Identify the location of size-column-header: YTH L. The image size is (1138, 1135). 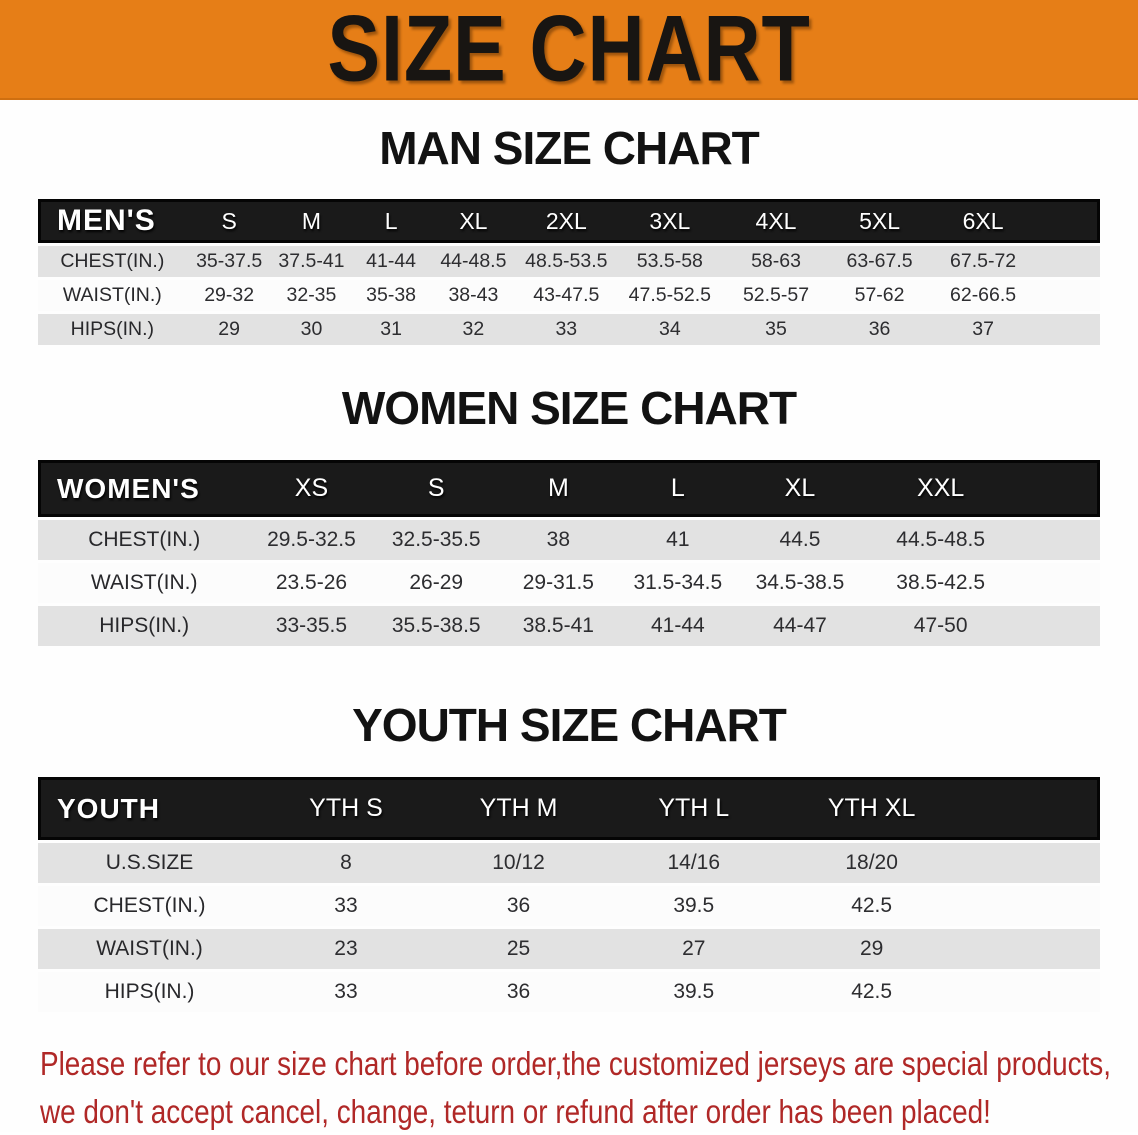
(694, 808).